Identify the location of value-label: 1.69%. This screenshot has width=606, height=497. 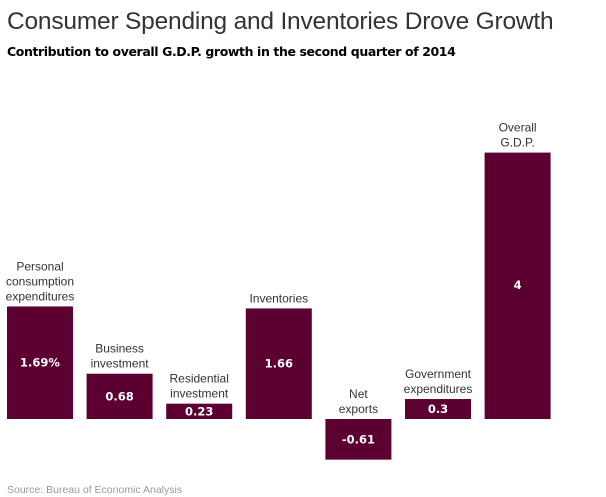
(40, 363).